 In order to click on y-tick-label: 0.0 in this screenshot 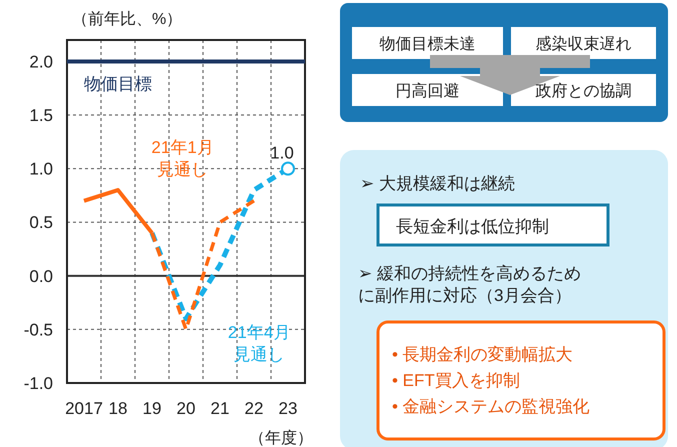, I will do `click(41, 276)`.